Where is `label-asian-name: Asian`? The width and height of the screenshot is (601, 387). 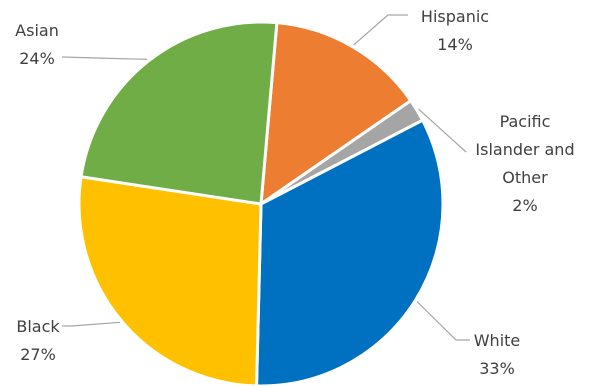
label-asian-name: Asian is located at coordinates (37, 30).